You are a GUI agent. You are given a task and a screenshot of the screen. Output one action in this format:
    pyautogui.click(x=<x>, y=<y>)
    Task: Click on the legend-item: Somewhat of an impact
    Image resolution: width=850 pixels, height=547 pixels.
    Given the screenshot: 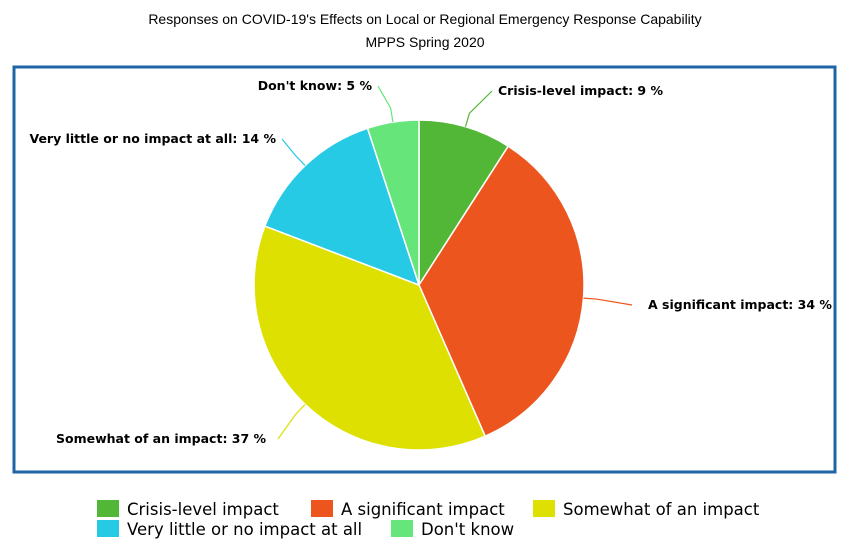 What is the action you would take?
    pyautogui.click(x=646, y=509)
    